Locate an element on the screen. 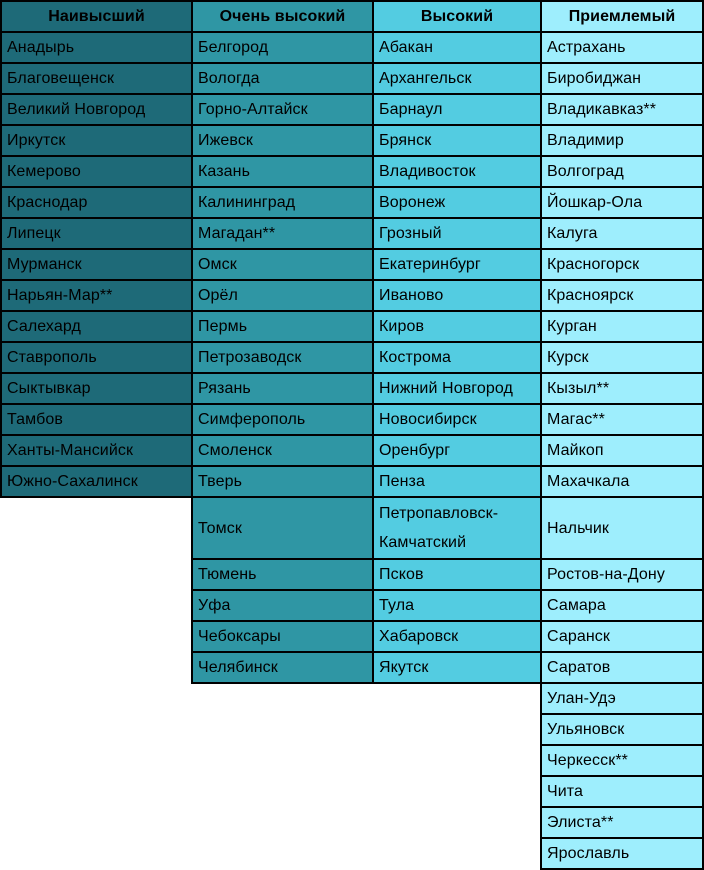  city-cell: Архангельск is located at coordinates (458, 79).